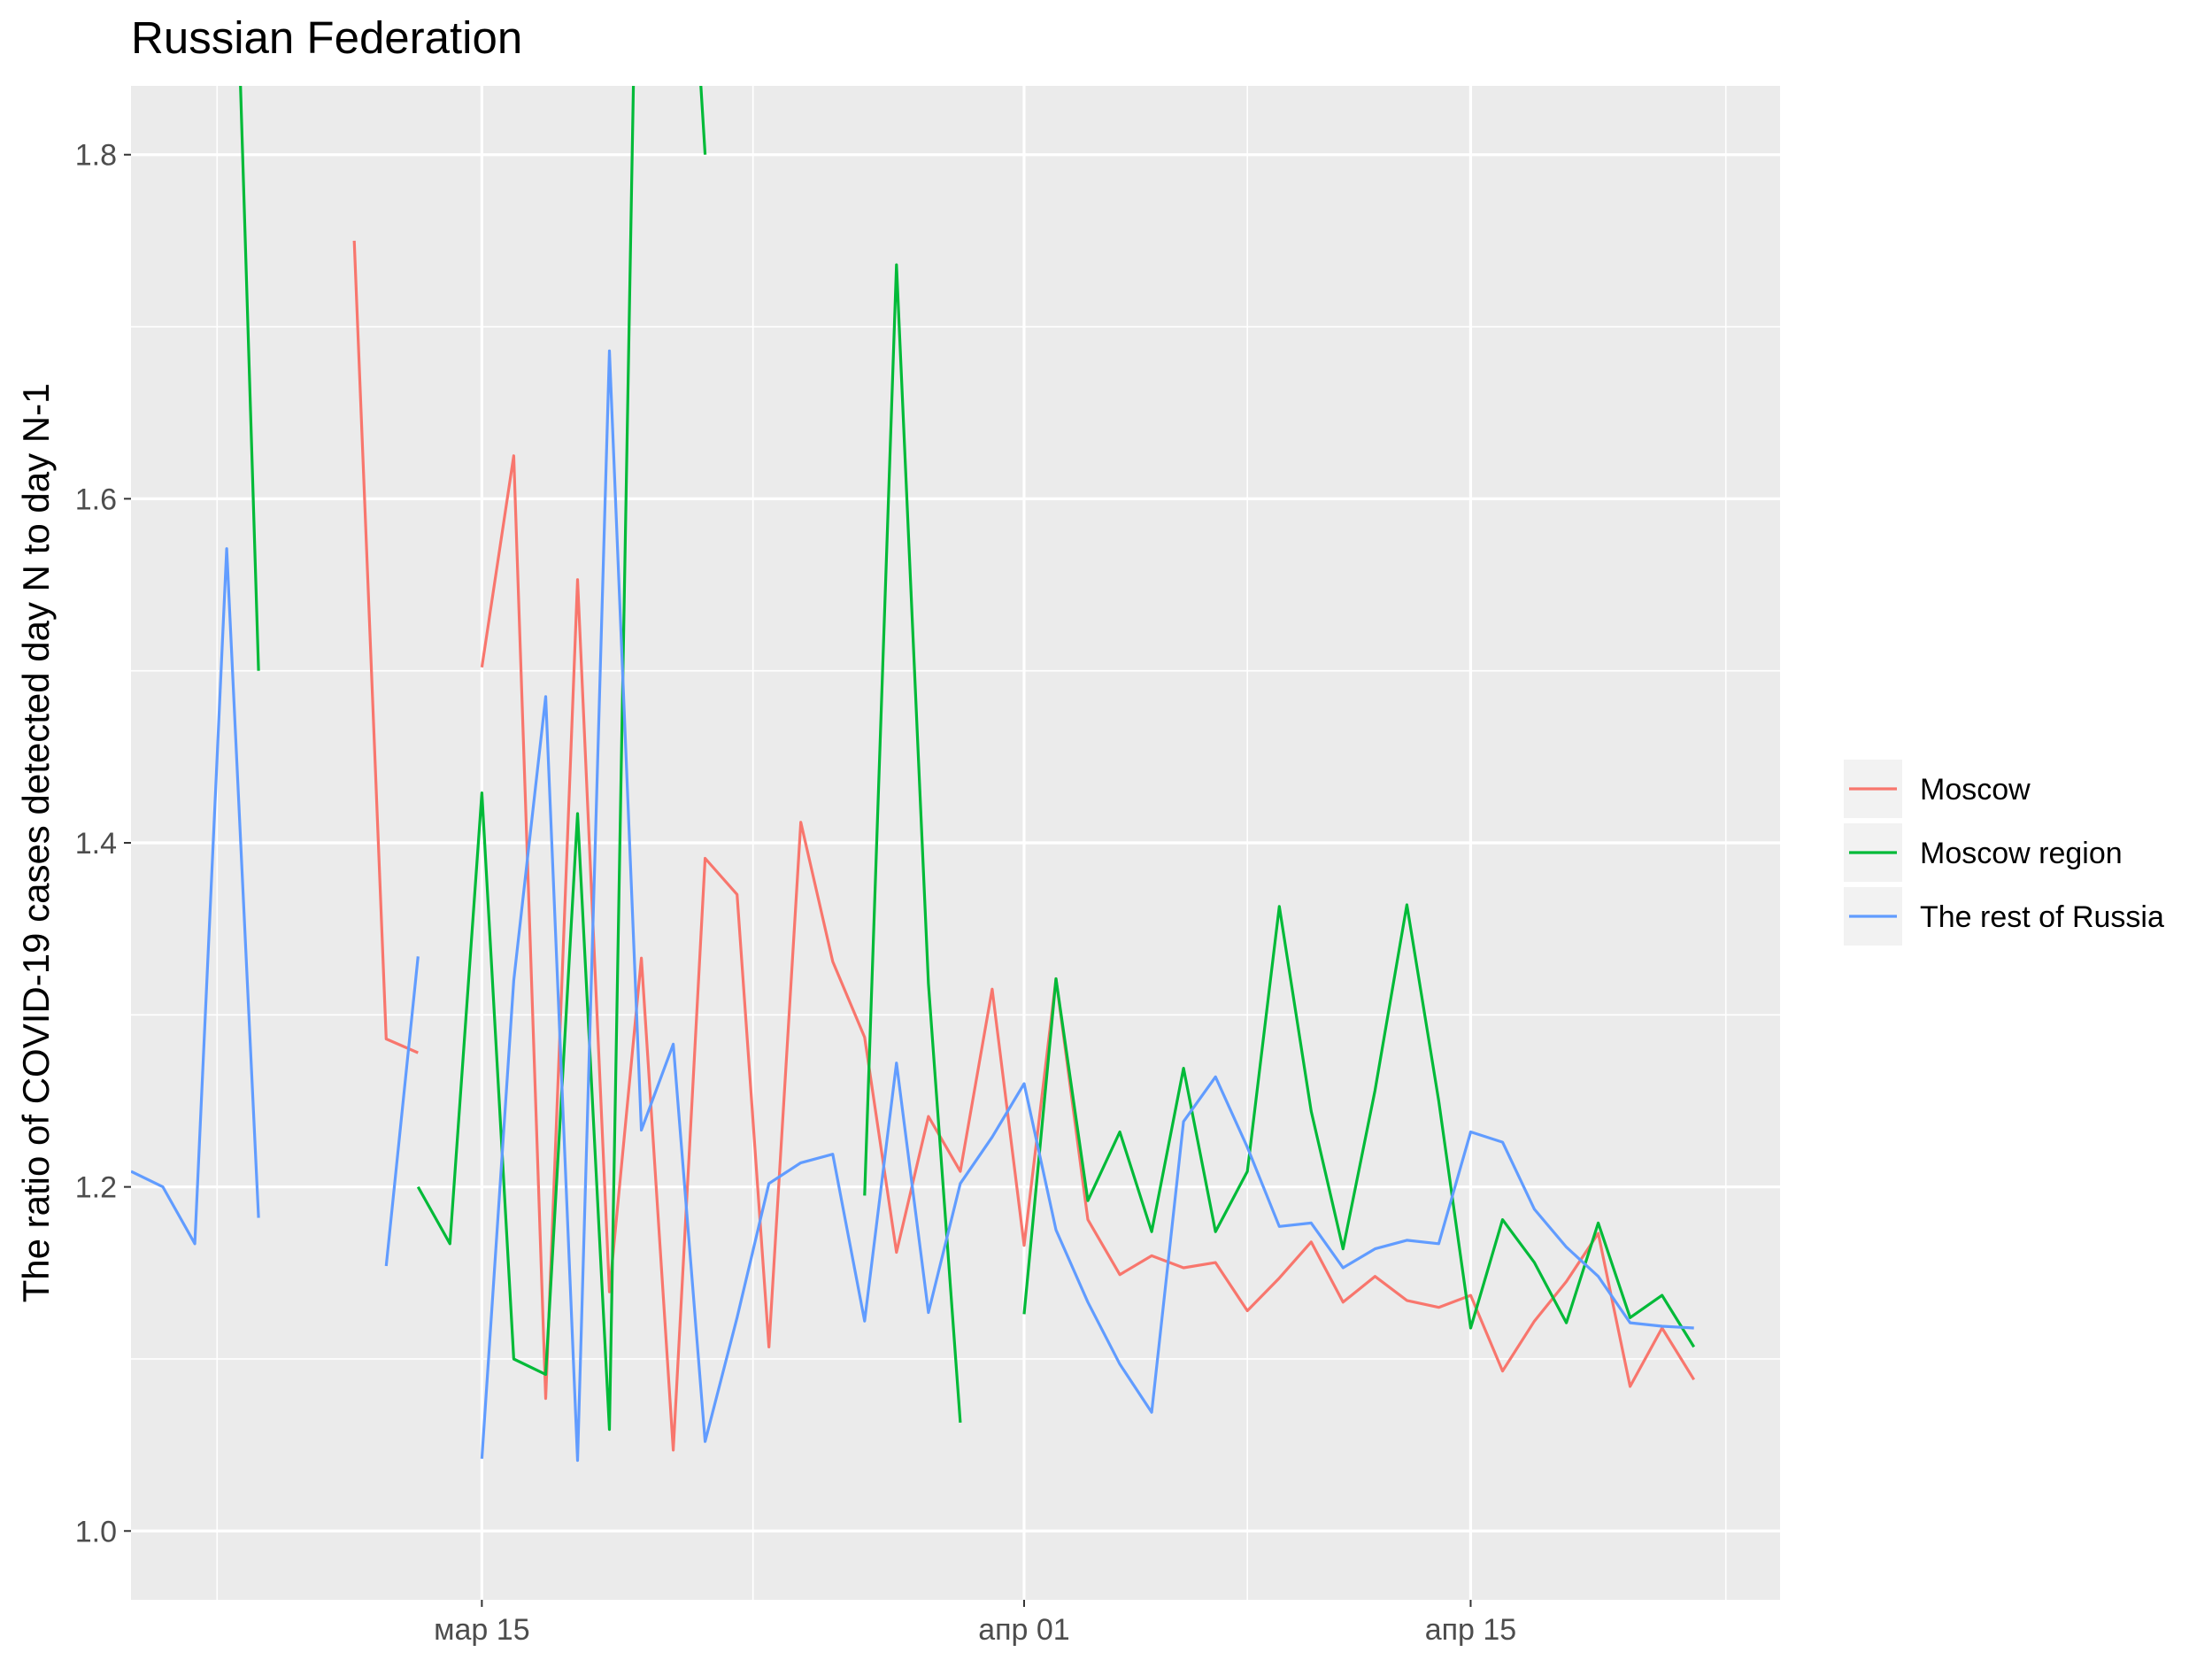 The width and height of the screenshot is (2212, 1660). I want to click on x-tick-label: апр 15, so click(1471, 1630).